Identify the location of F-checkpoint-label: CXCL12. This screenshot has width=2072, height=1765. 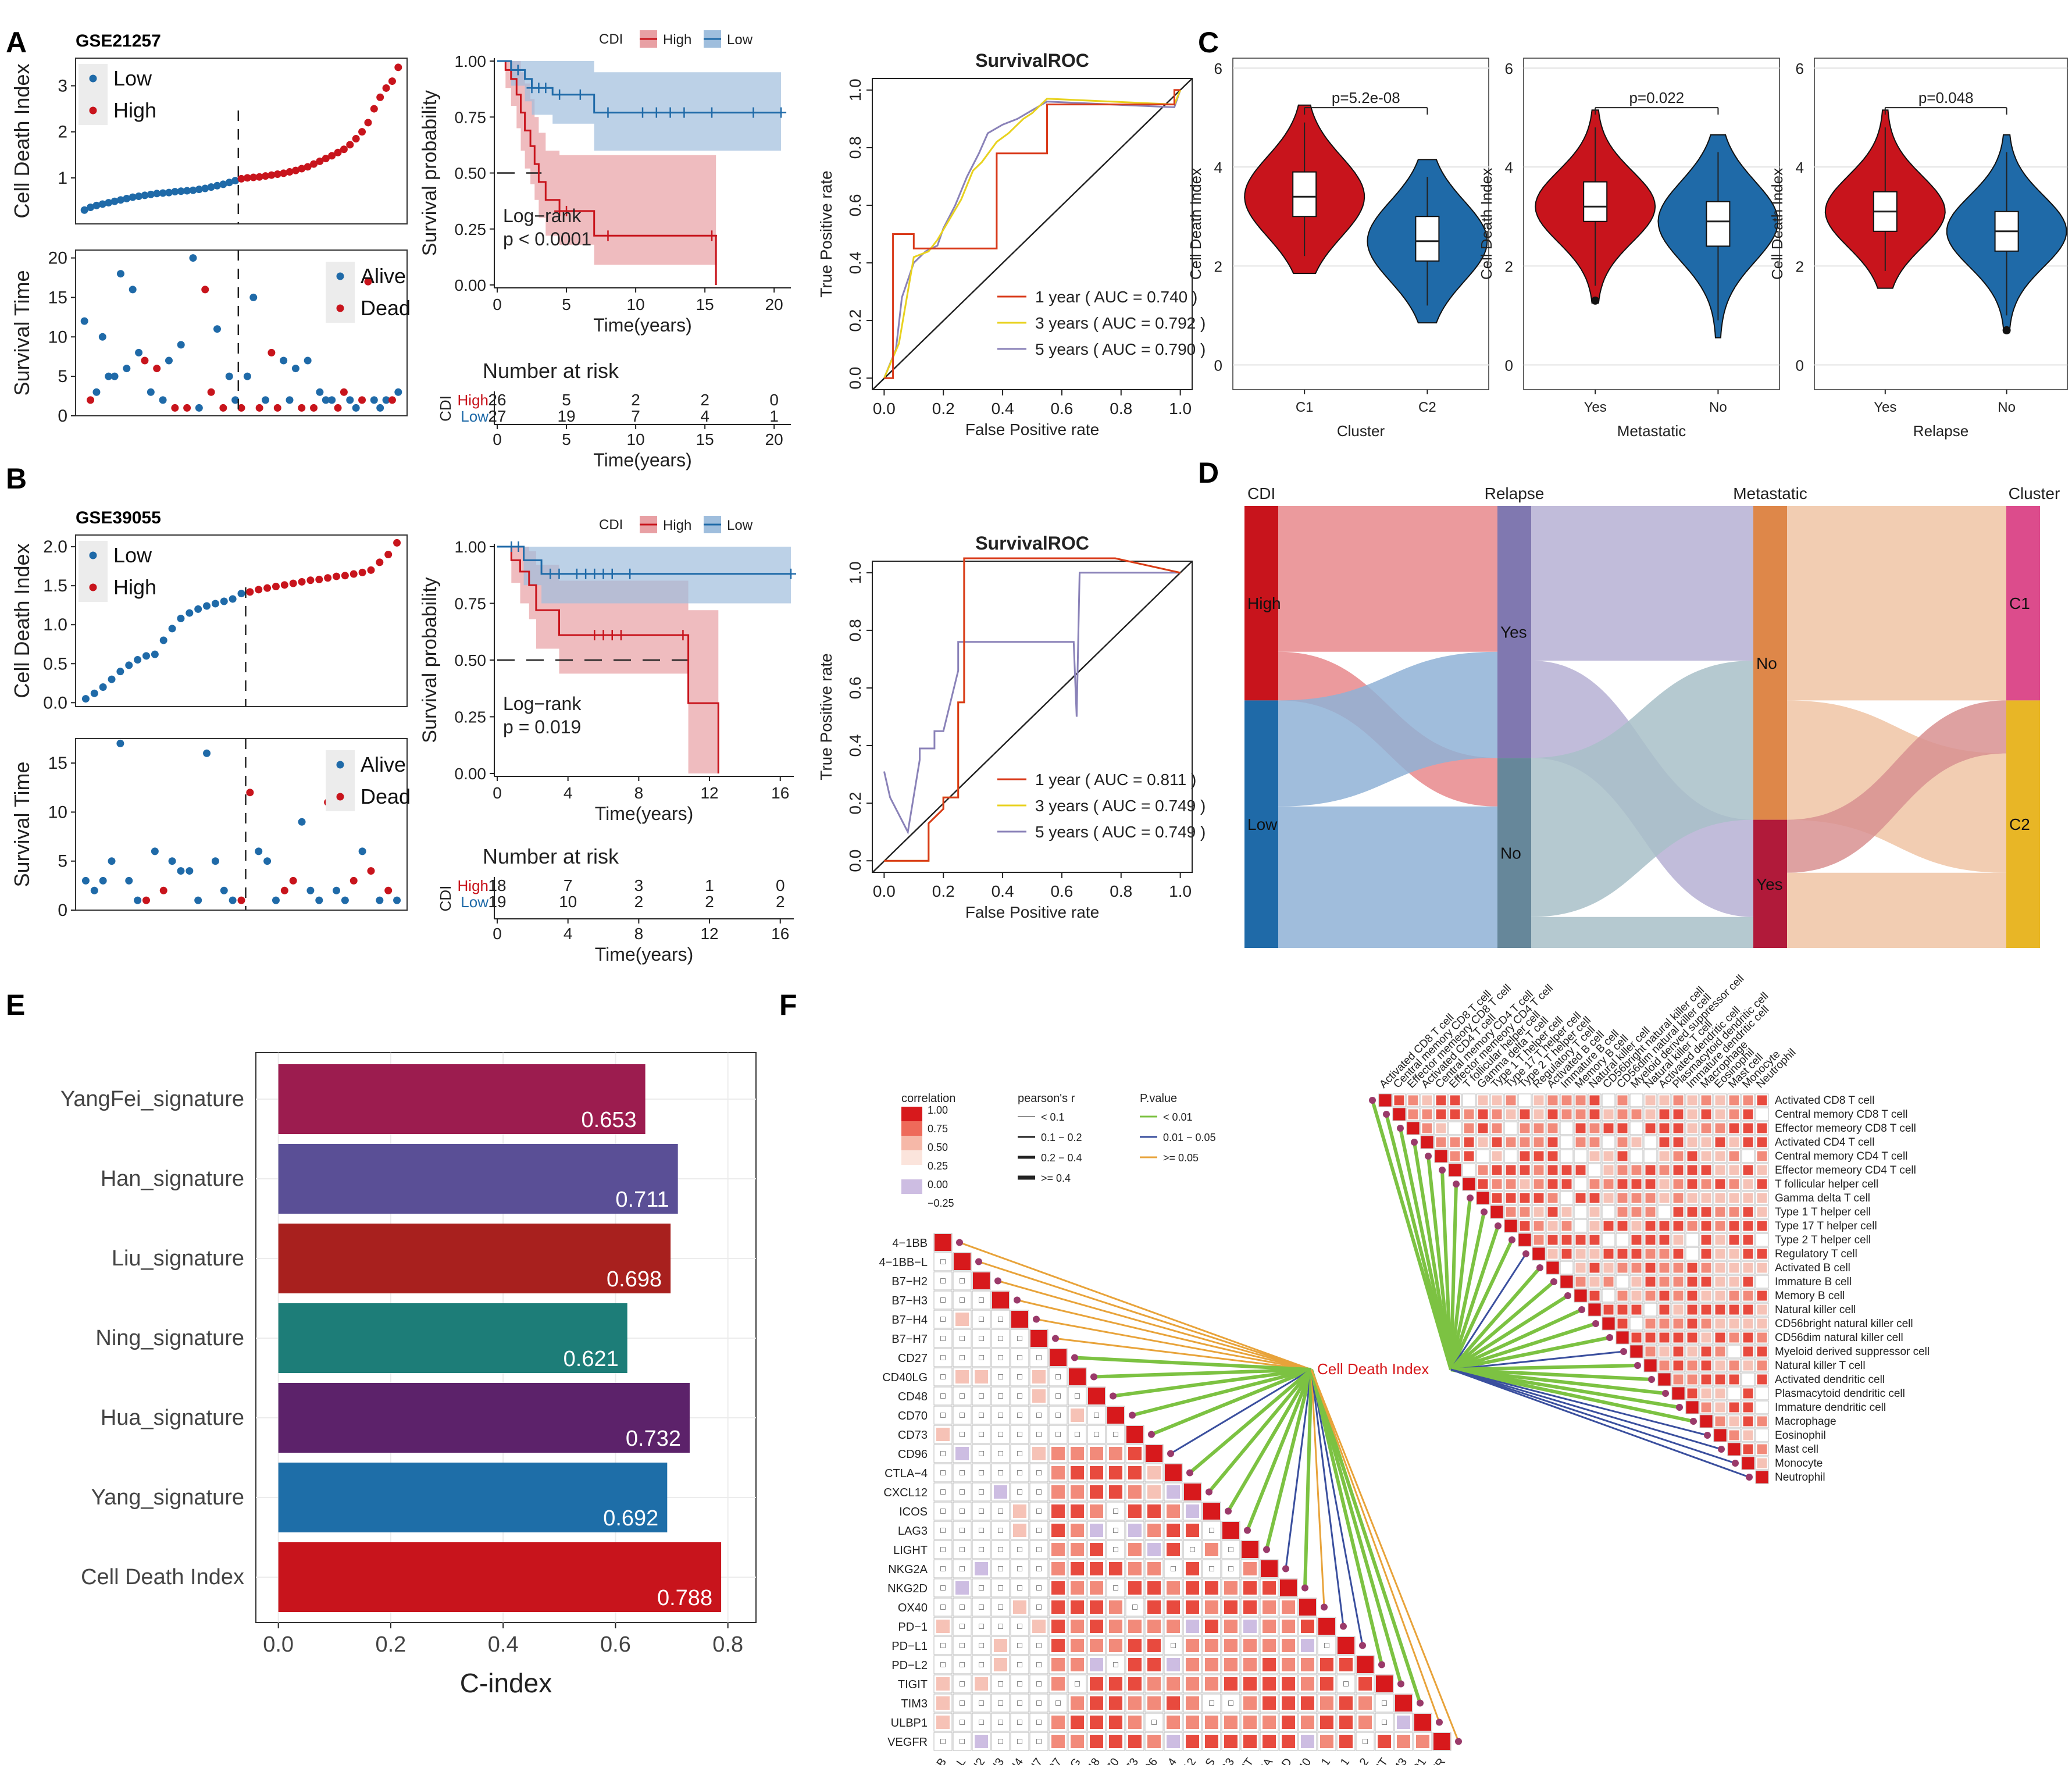
(905, 1493).